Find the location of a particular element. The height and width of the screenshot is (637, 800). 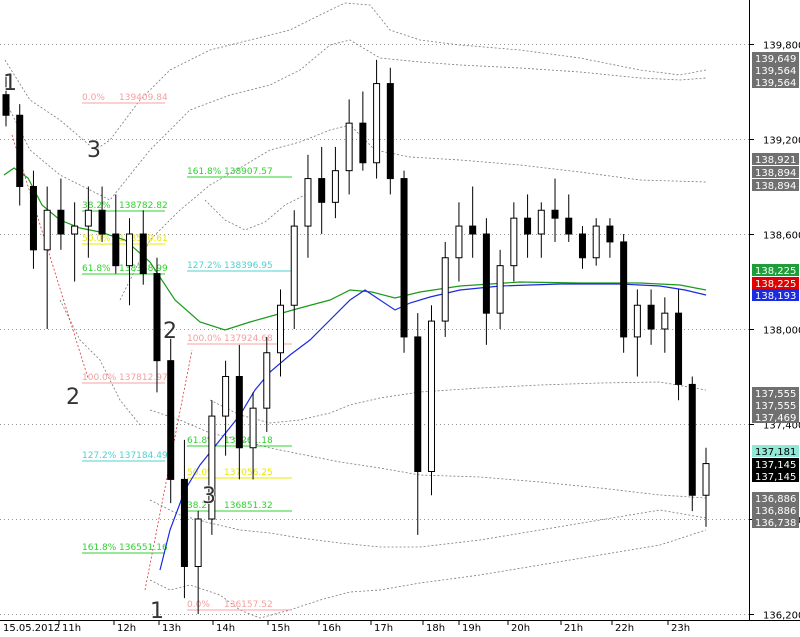

fib-level-pct: 0.0% is located at coordinates (93, 98).